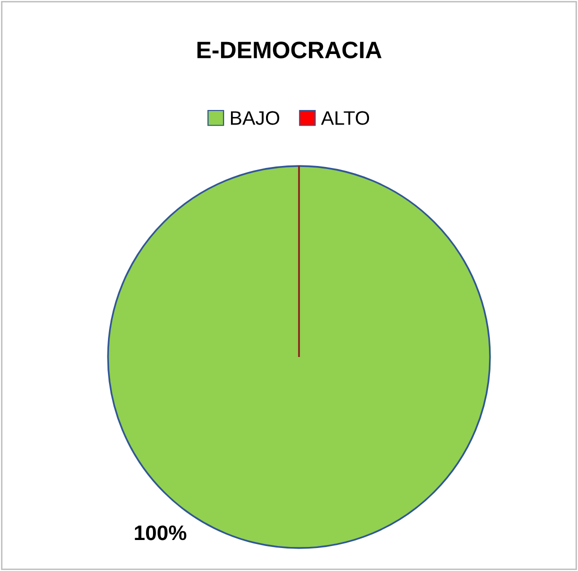  Describe the element at coordinates (345, 118) in the screenshot. I see `legend-label: ALTO` at that location.